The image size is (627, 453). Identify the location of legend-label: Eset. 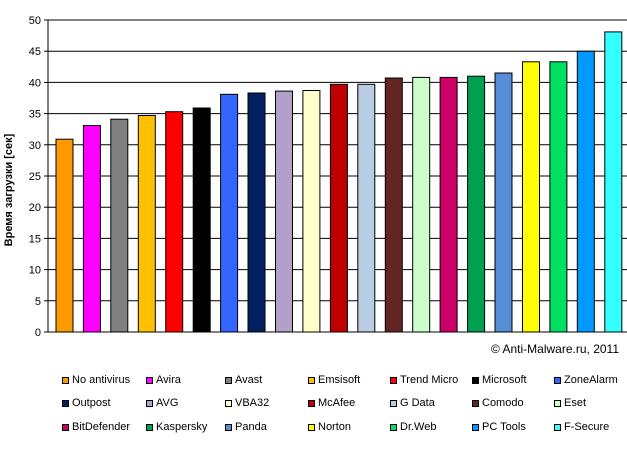
(575, 403).